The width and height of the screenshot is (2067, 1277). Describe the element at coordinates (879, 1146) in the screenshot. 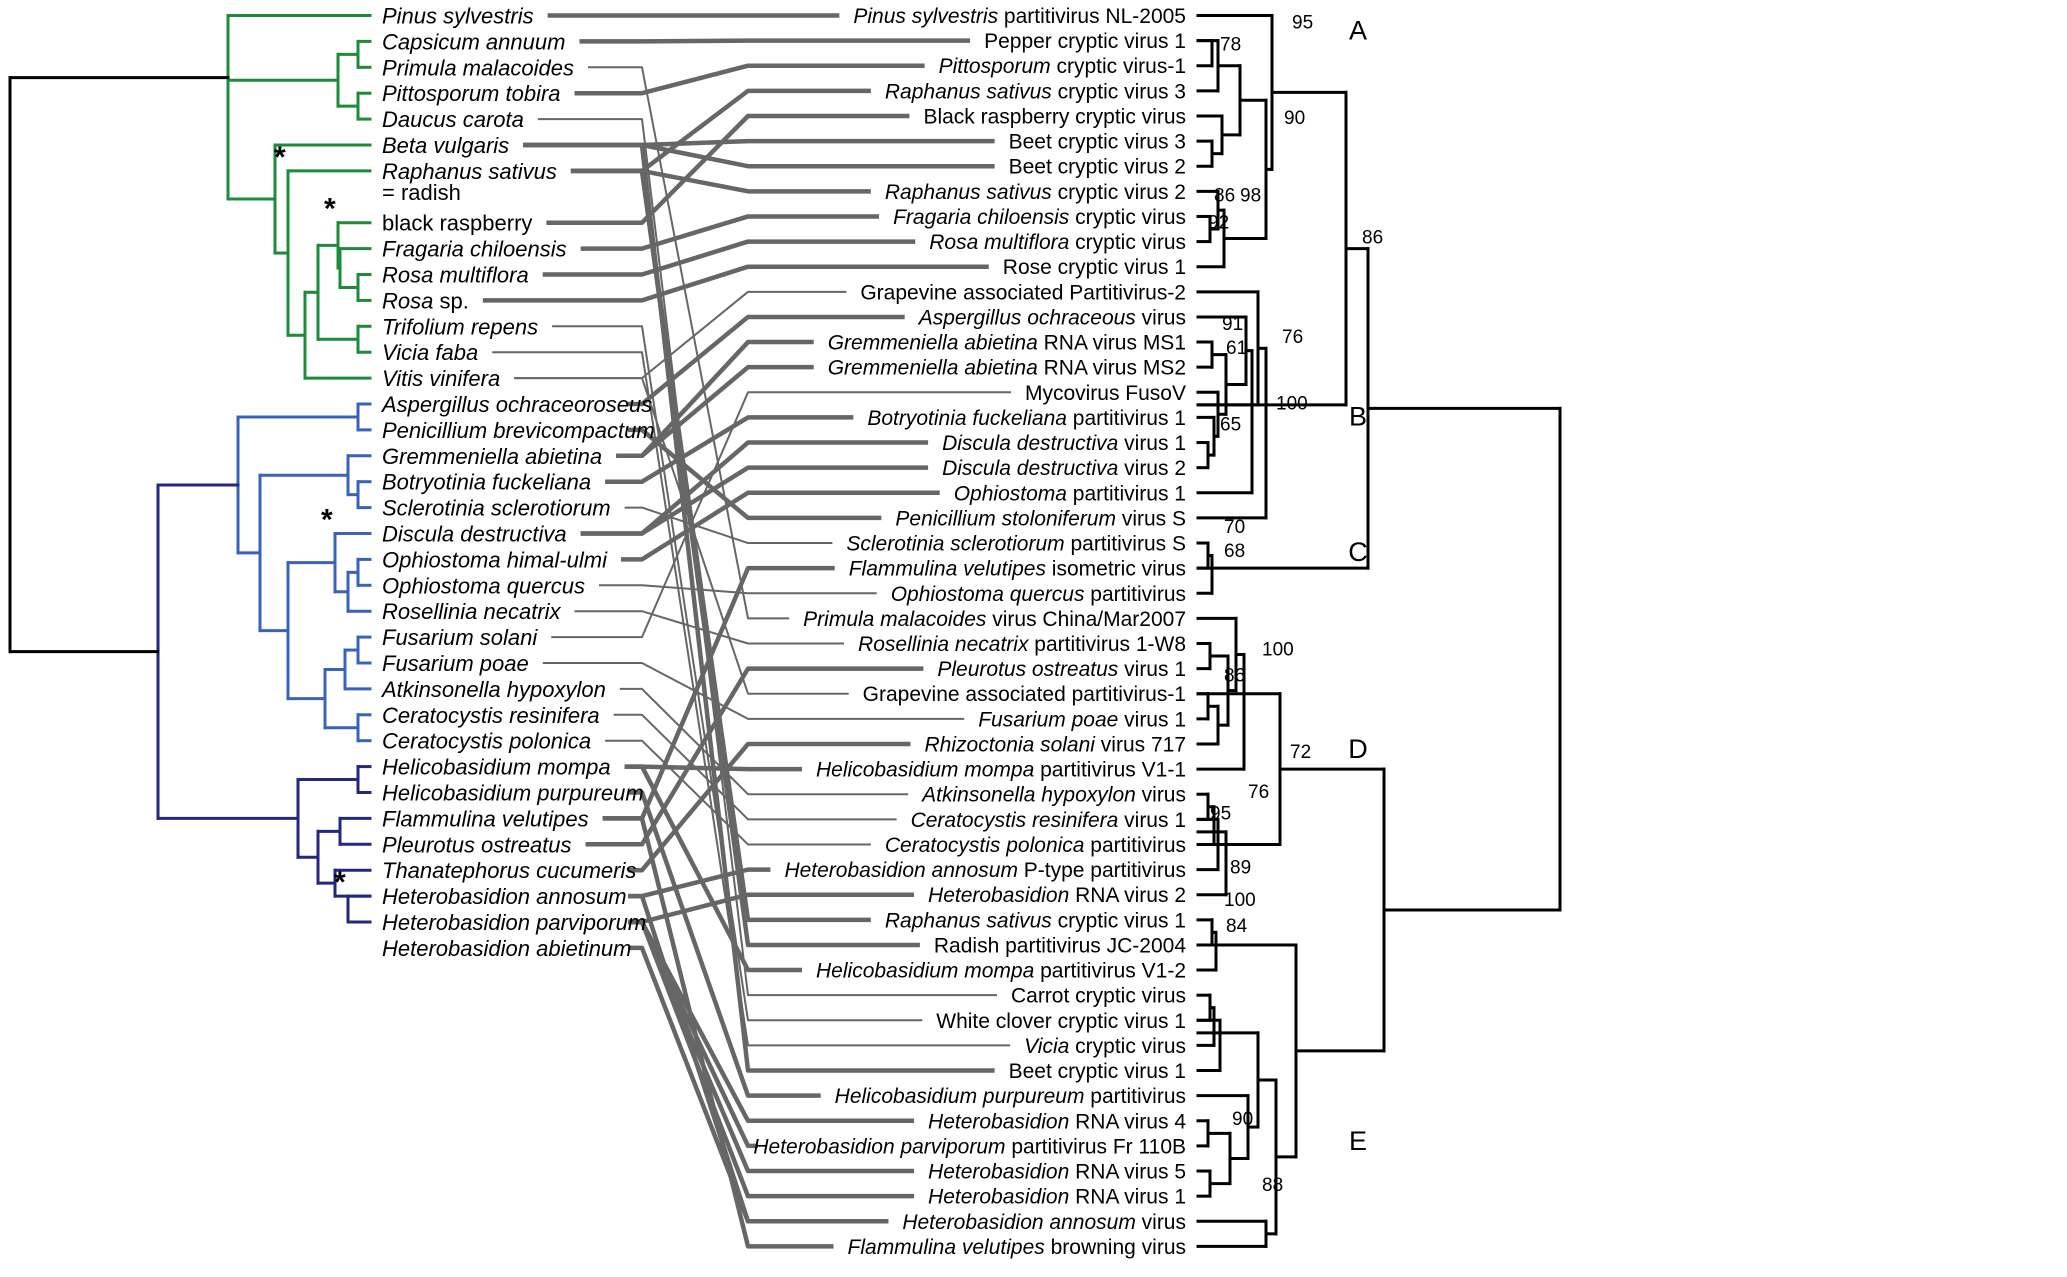

I see `virus-label-part: Heterobasidion parviporum` at that location.